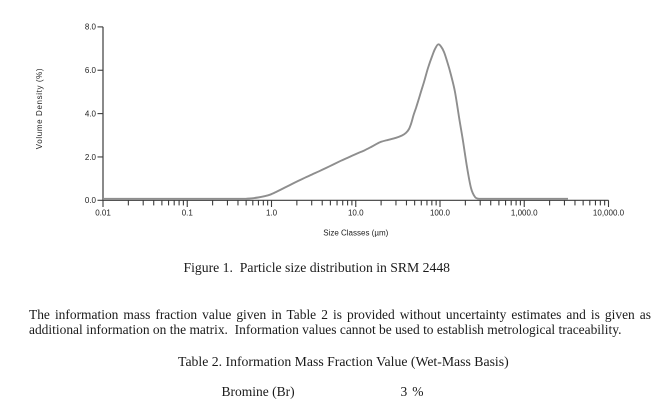 The height and width of the screenshot is (409, 670). Describe the element at coordinates (272, 213) in the screenshot. I see `svg-text: 1.0` at that location.